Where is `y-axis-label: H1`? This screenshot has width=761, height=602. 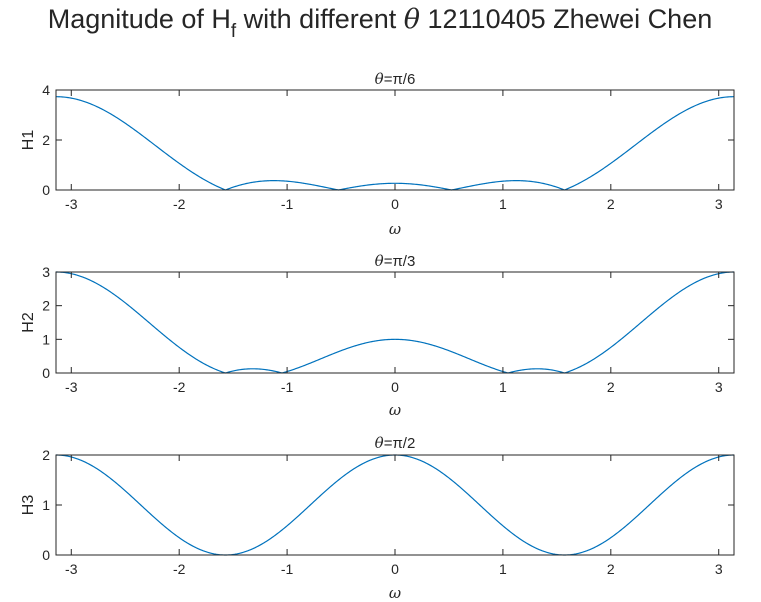
y-axis-label: H1 is located at coordinates (28, 140).